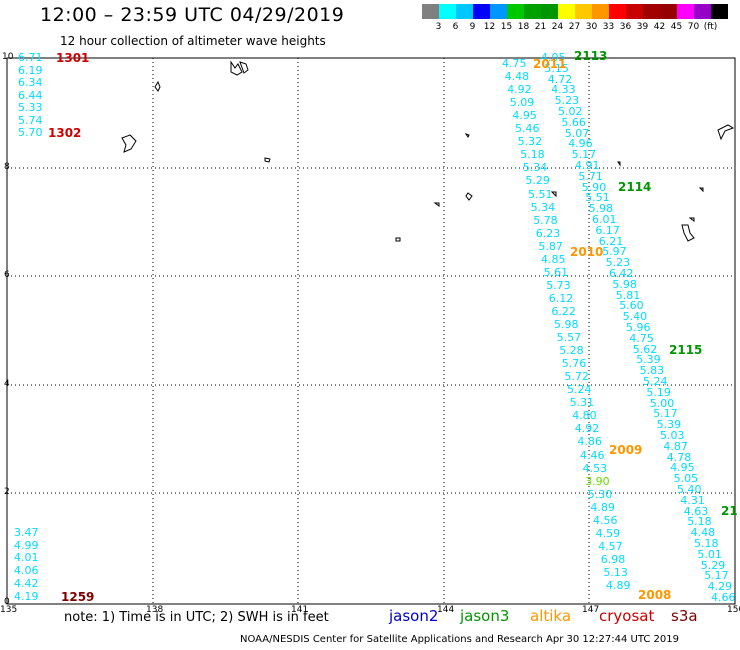  Describe the element at coordinates (679, 457) in the screenshot. I see `wave-height-value: 4.78` at that location.